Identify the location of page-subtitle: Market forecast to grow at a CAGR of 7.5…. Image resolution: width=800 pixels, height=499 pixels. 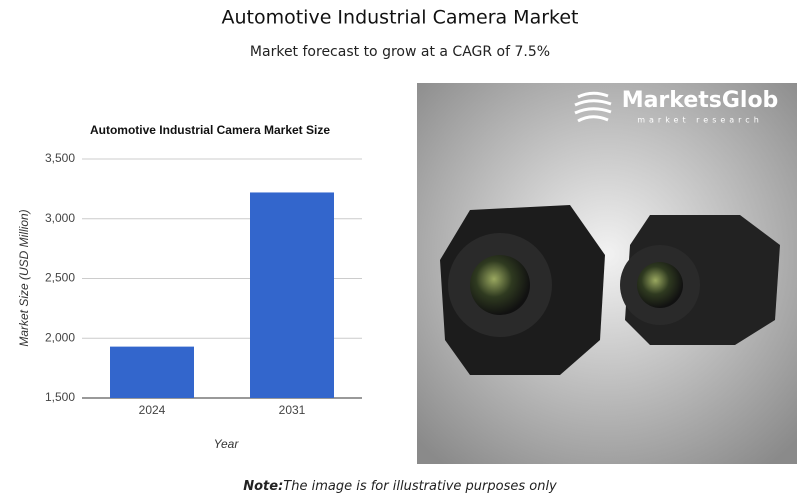
(400, 52).